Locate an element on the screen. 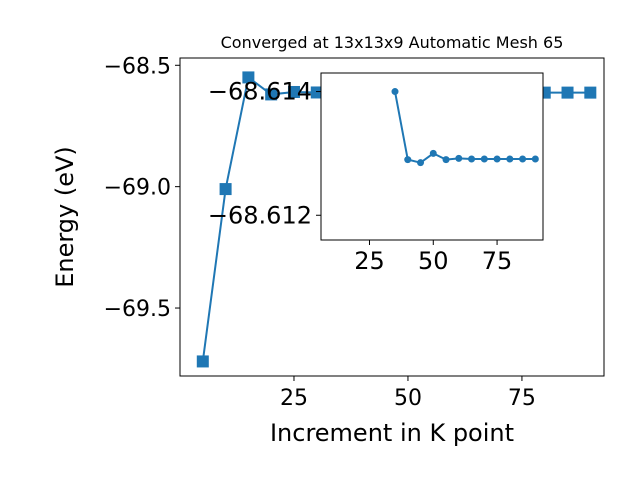 This screenshot has height=480, width=640. inset-y-tick-label: −68.612 is located at coordinates (260, 215).